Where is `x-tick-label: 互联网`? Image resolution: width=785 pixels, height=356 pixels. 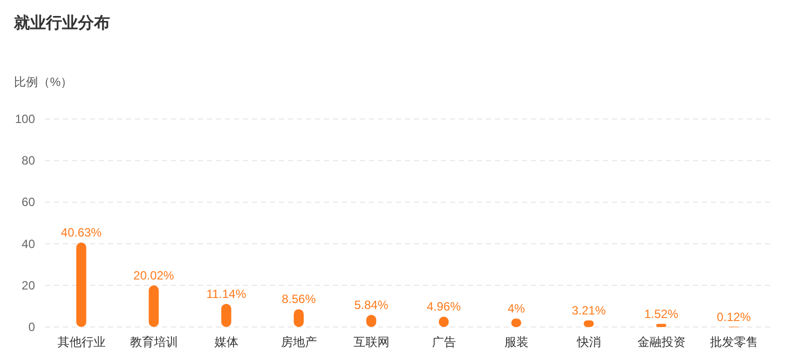 x-tick-label: 互联网 is located at coordinates (371, 342).